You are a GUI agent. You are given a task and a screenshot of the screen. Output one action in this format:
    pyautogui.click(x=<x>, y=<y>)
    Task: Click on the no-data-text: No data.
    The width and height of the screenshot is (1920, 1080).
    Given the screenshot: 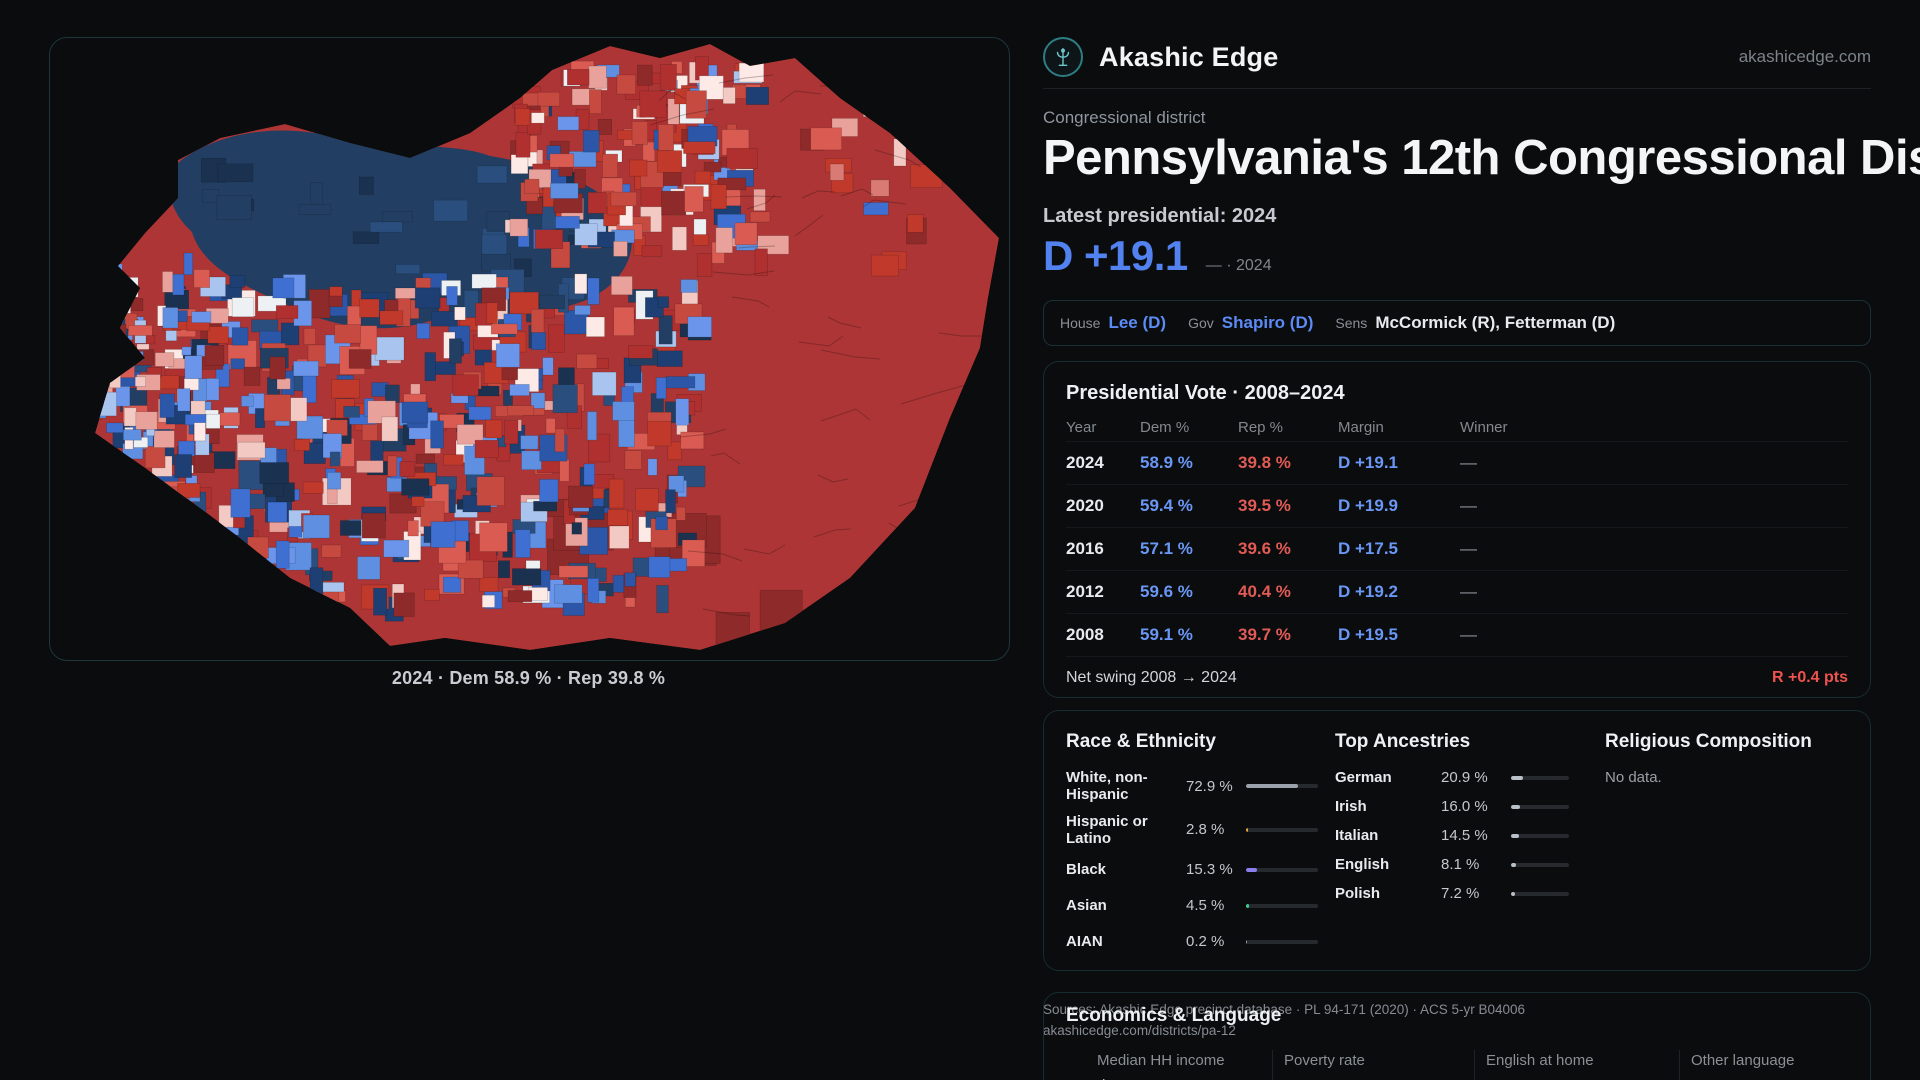 What is the action you would take?
    pyautogui.click(x=1633, y=777)
    